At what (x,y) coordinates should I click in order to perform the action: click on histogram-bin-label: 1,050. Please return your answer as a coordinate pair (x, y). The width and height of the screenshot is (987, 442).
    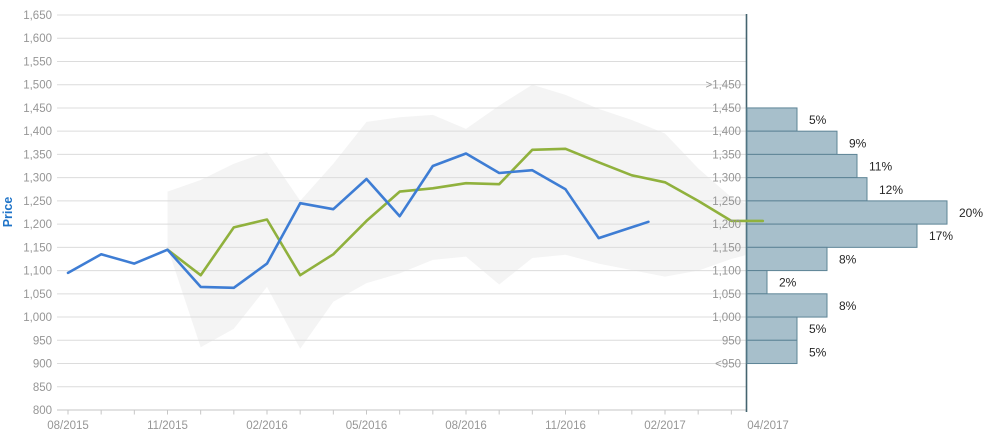
    Looking at the image, I should click on (726, 295).